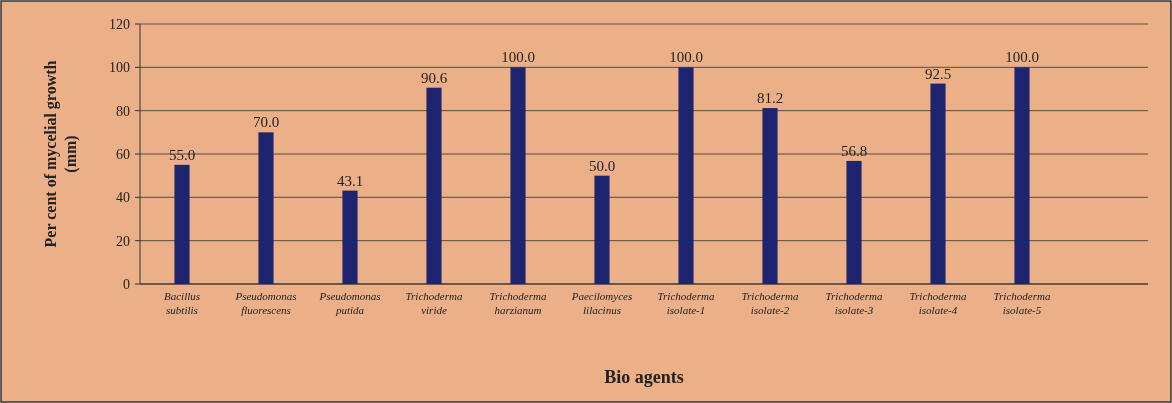  What do you see at coordinates (854, 303) in the screenshot?
I see `x-tick-label: Trichoderma isolate-3` at bounding box center [854, 303].